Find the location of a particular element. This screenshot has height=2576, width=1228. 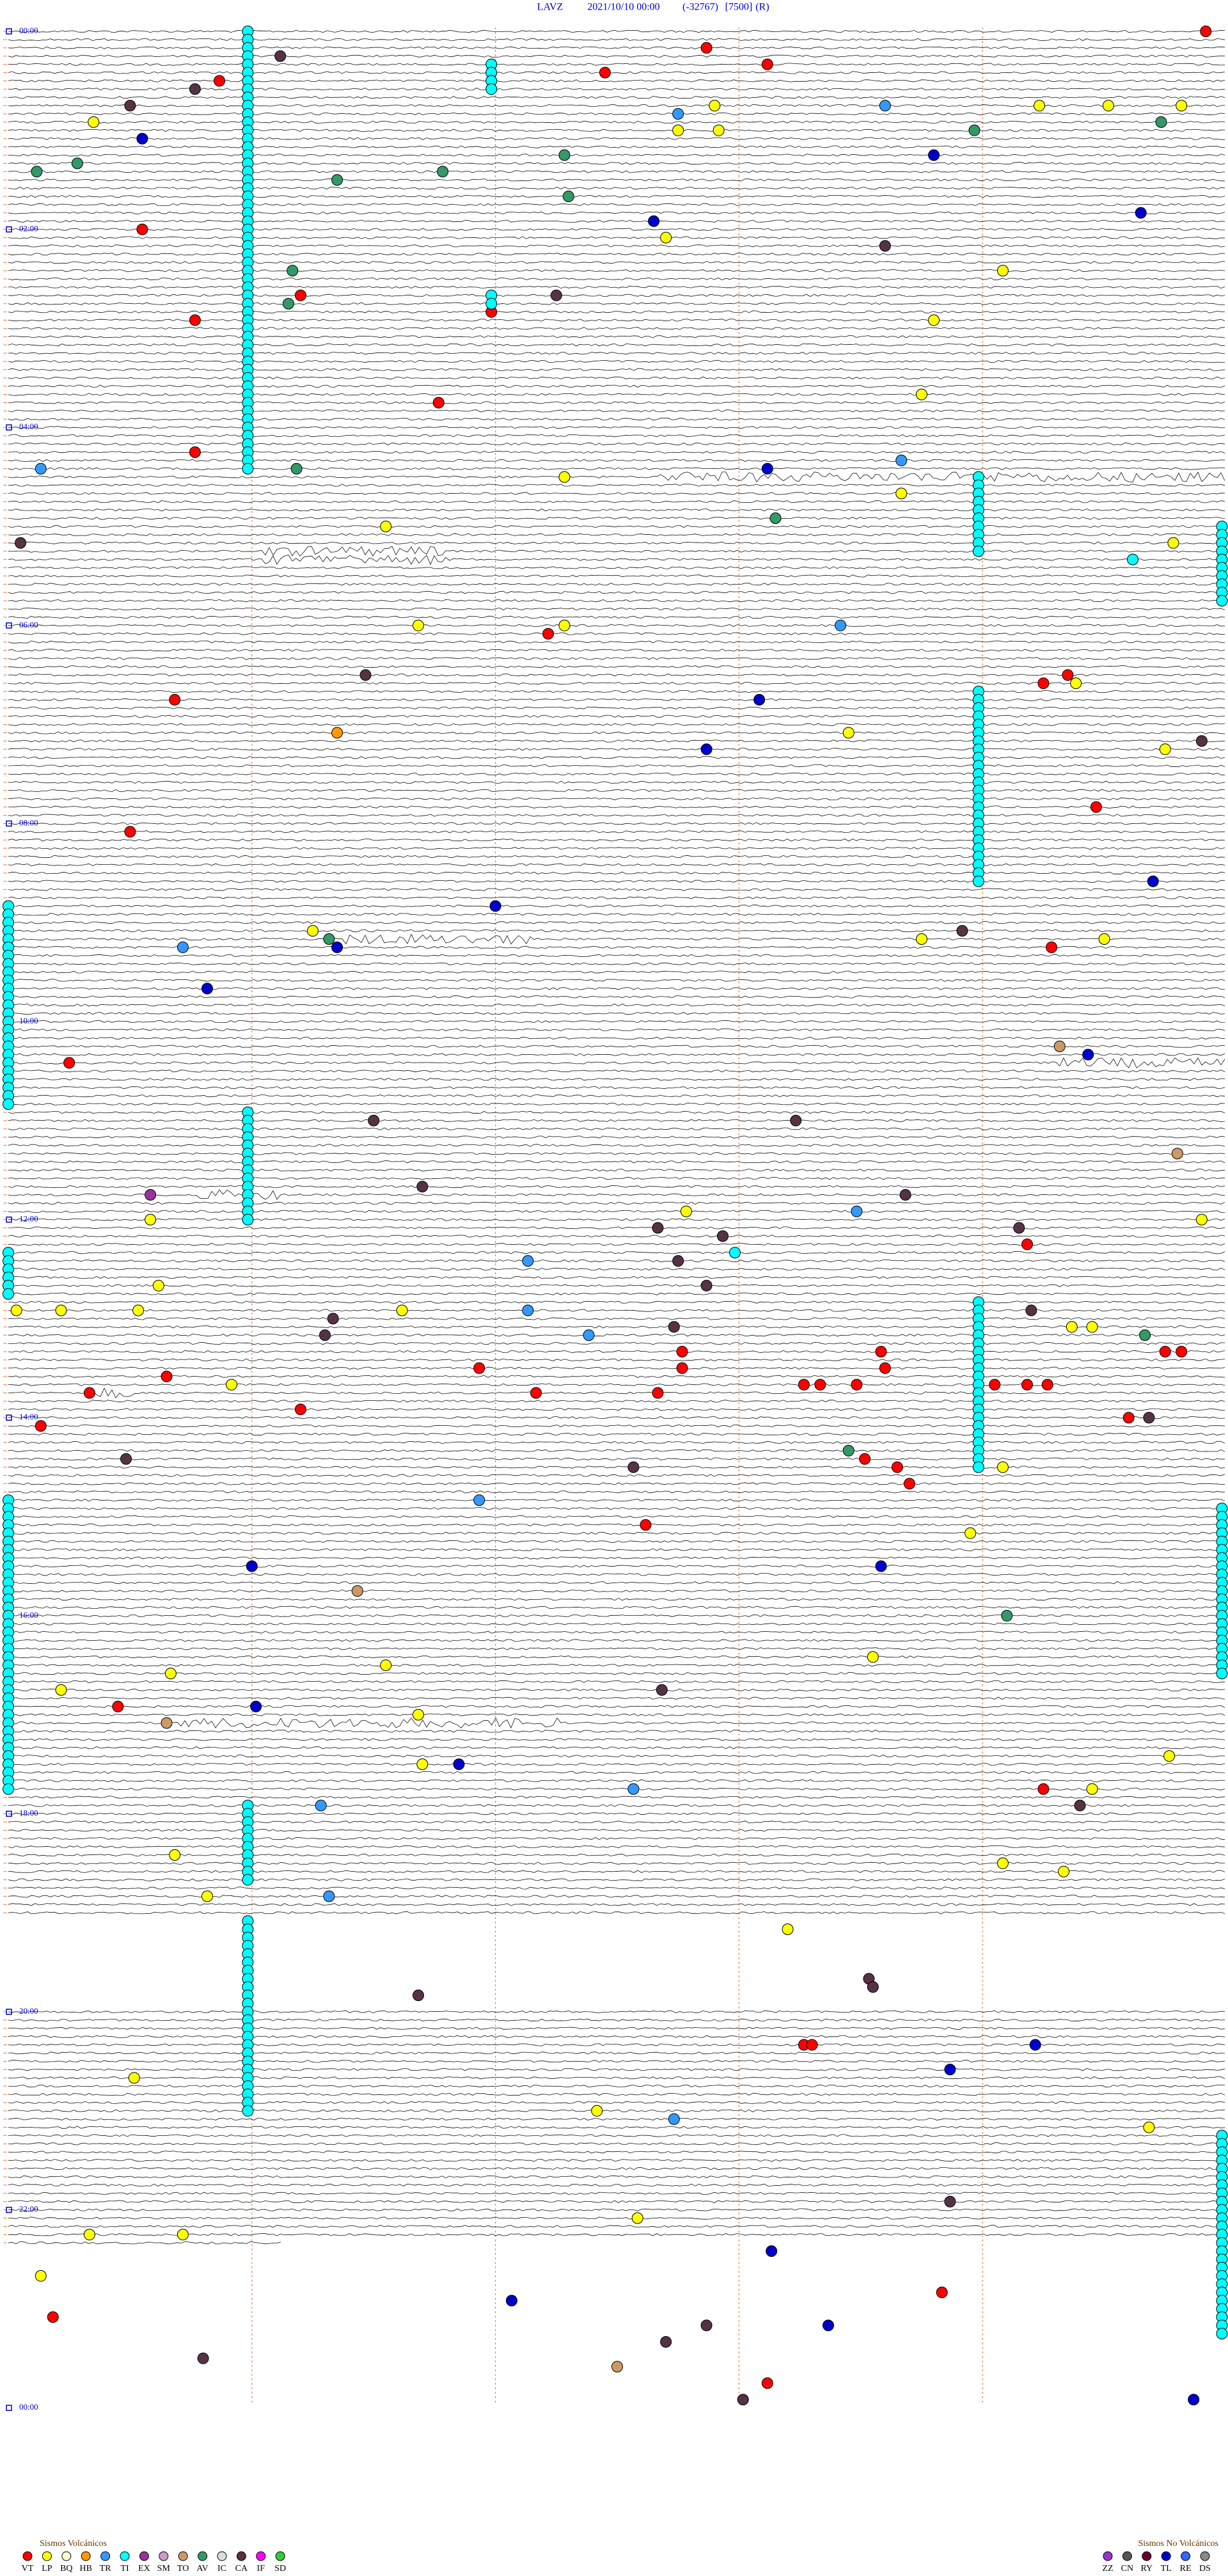

legend-code: RE is located at coordinates (1186, 2568).